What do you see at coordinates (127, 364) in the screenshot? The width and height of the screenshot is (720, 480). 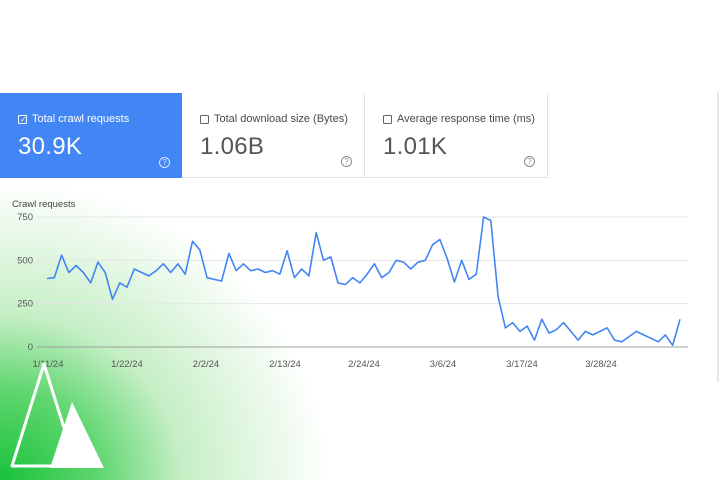 I see `x-tick-label: 1/22/24` at bounding box center [127, 364].